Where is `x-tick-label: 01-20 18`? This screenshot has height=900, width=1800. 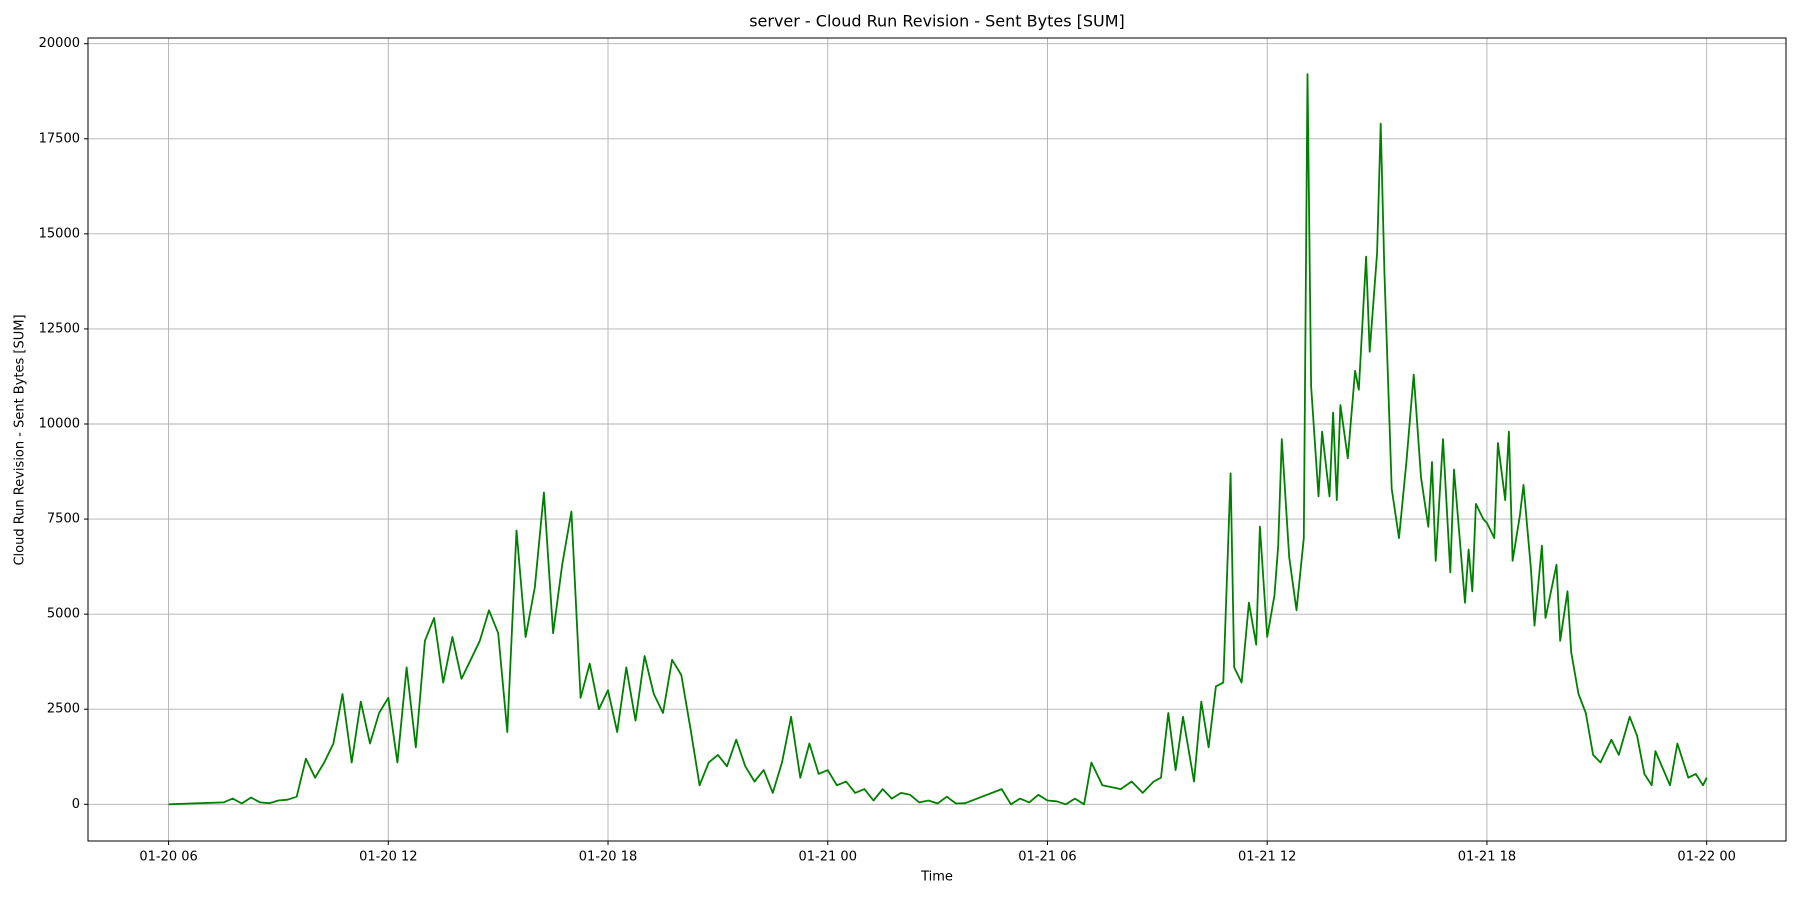 x-tick-label: 01-20 18 is located at coordinates (608, 857).